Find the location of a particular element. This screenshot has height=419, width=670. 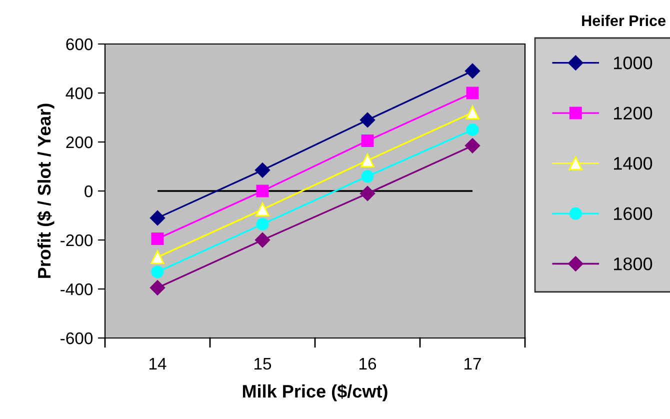

legend-label: 1000 is located at coordinates (633, 63).